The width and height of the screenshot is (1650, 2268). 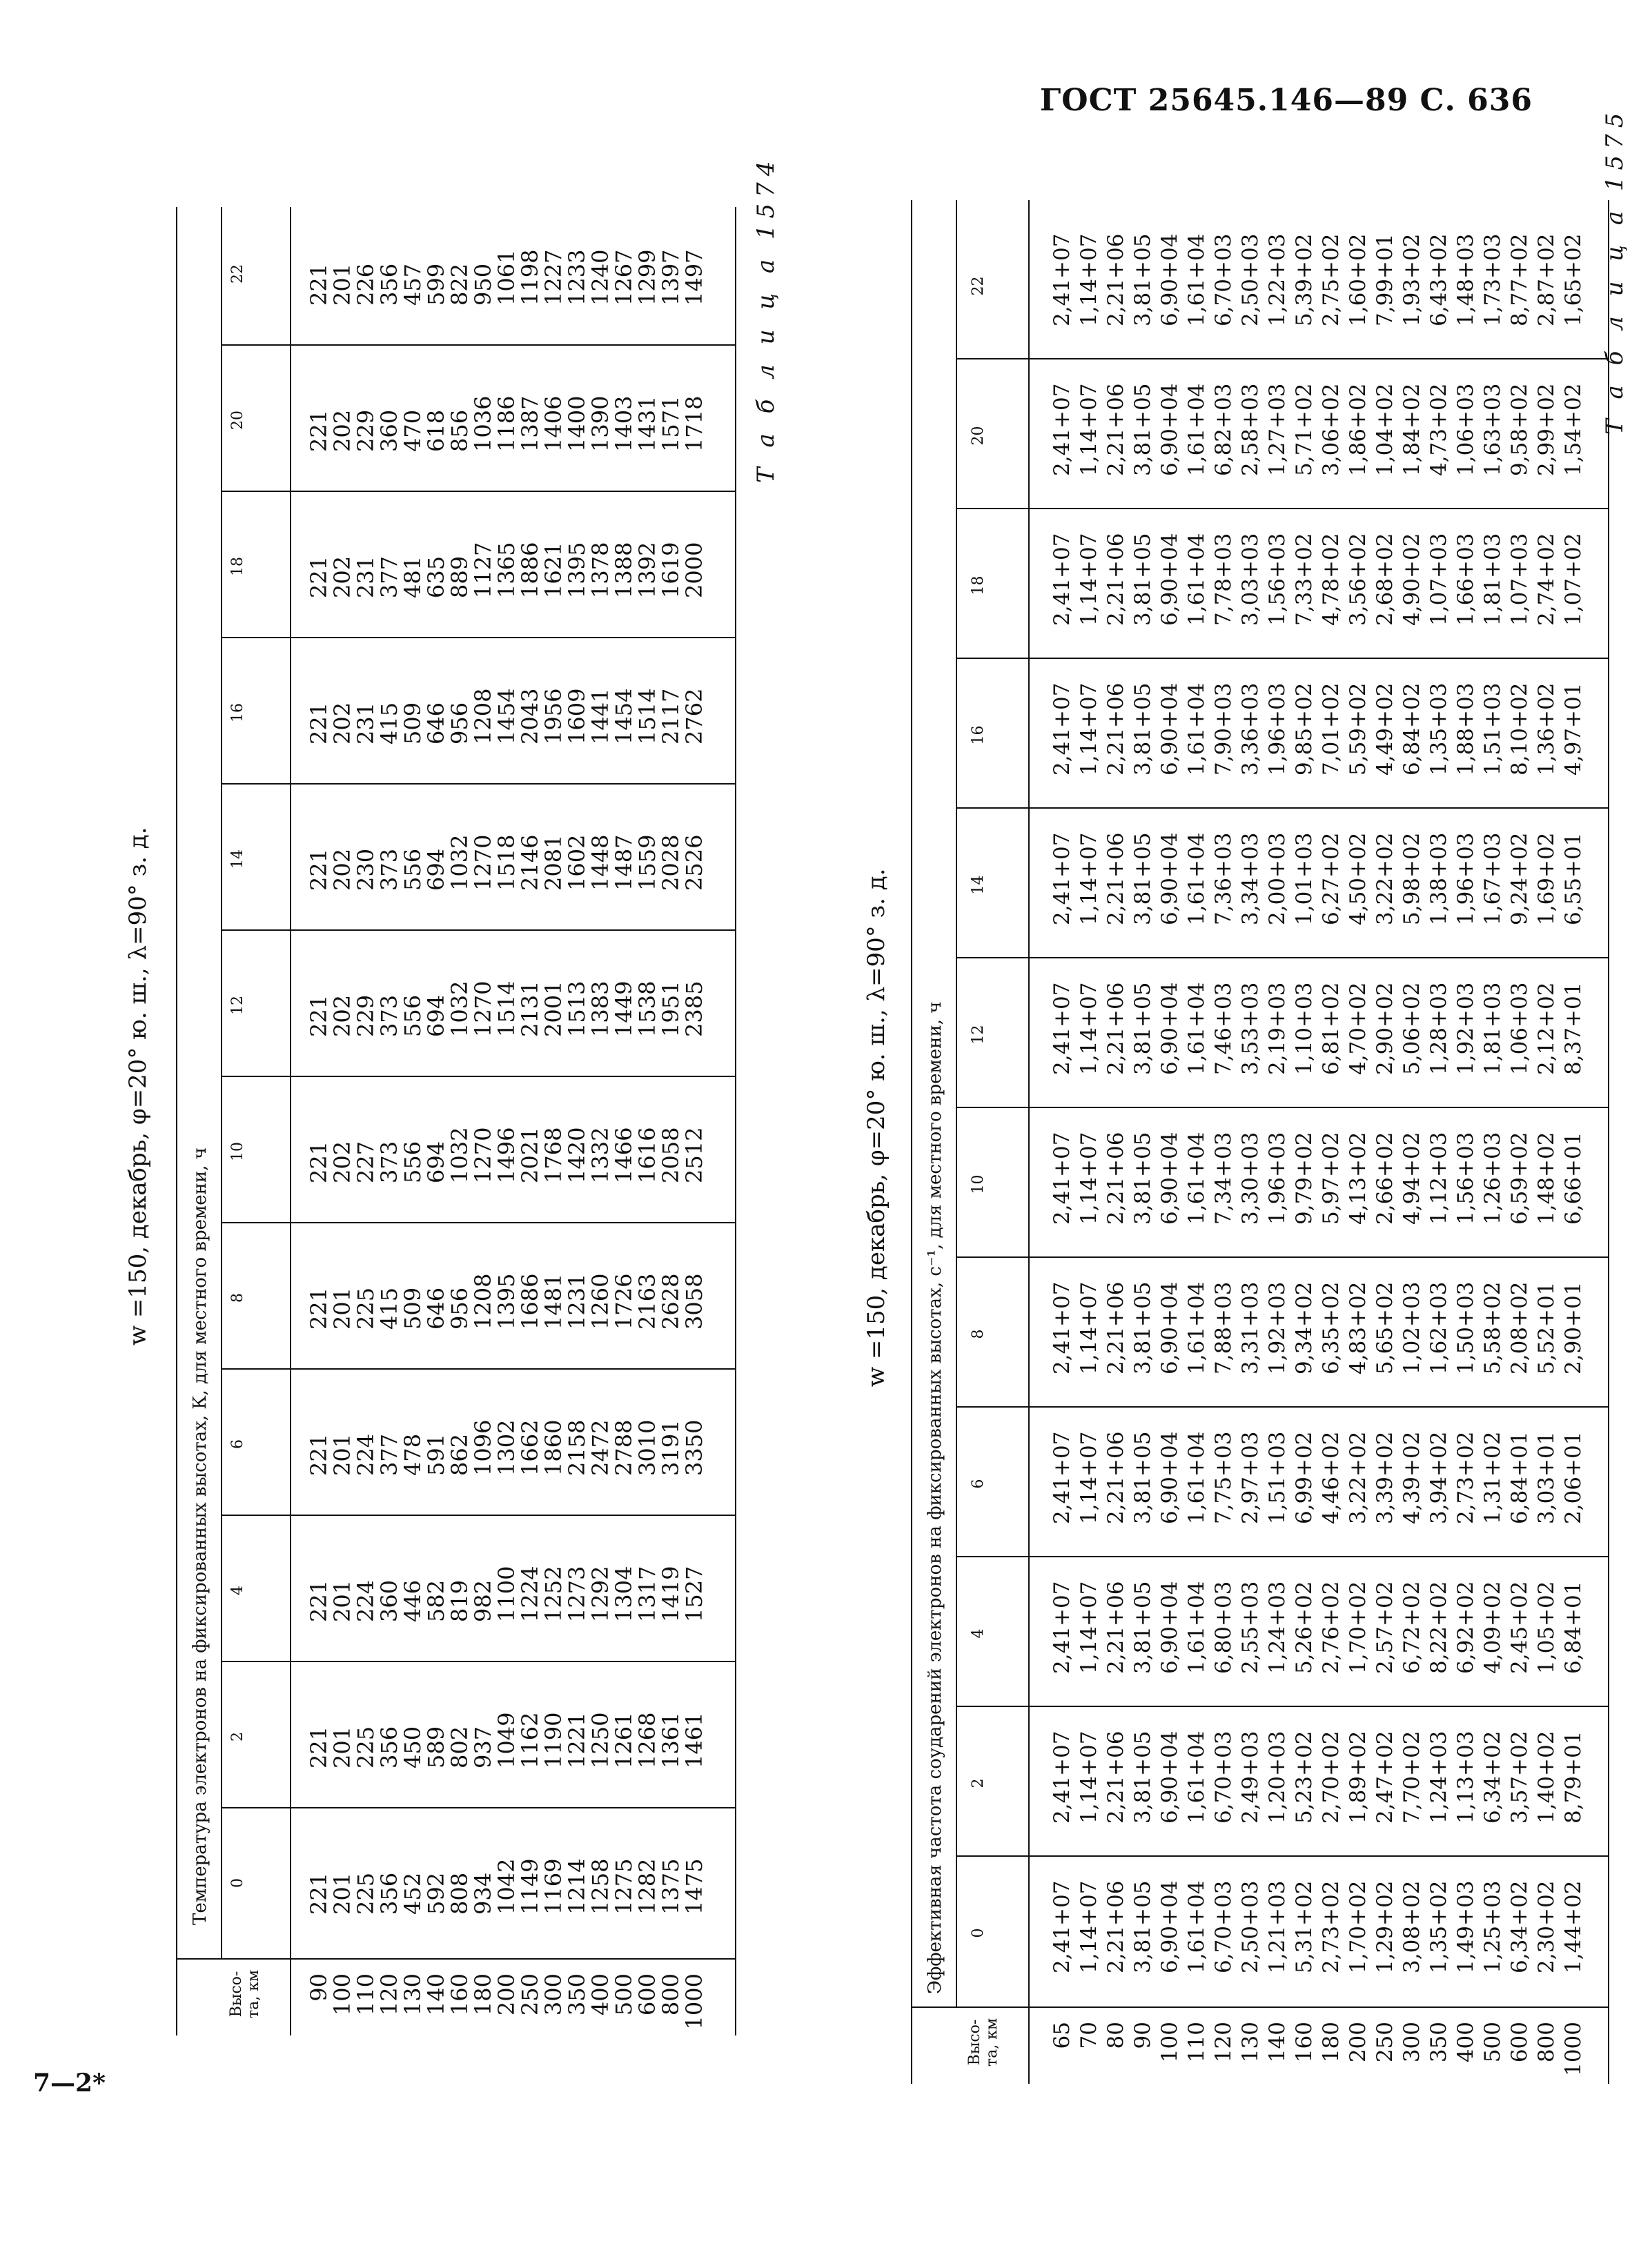 What do you see at coordinates (694, 1301) in the screenshot?
I see `table-cell: 3058` at bounding box center [694, 1301].